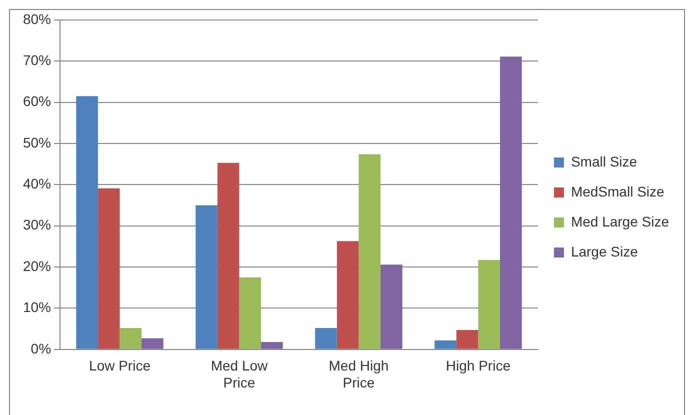 This screenshot has height=415, width=689. I want to click on legend-label: Med Large Size, so click(620, 221).